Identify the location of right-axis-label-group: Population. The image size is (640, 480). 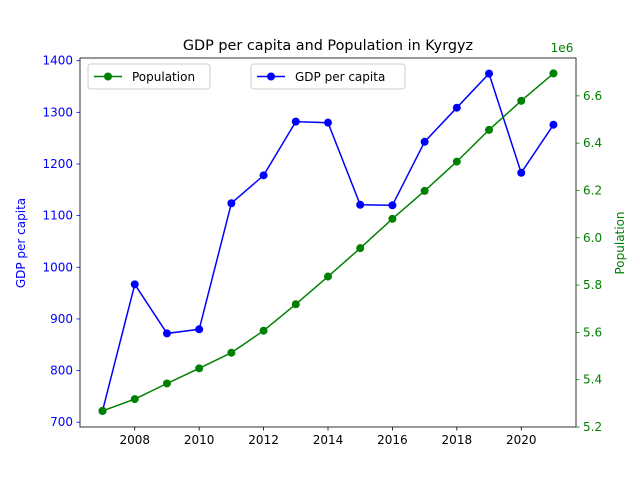
(620, 242).